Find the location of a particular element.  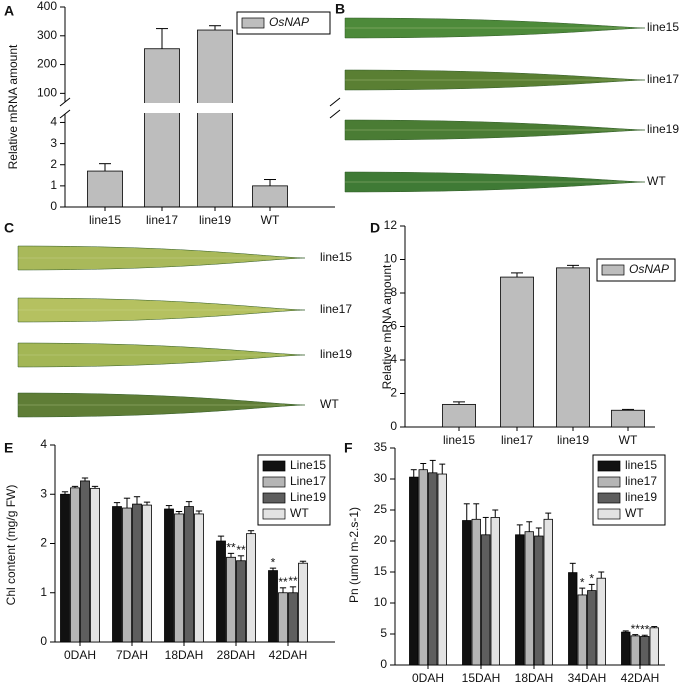

axis-break is located at coordinates (197, 108).